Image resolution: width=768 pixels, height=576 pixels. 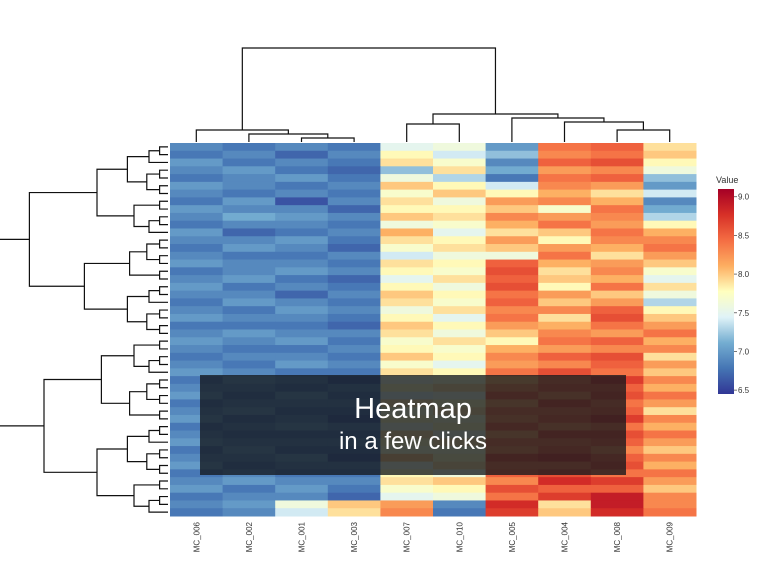 I want to click on column-label: MC_008, so click(x=617, y=536).